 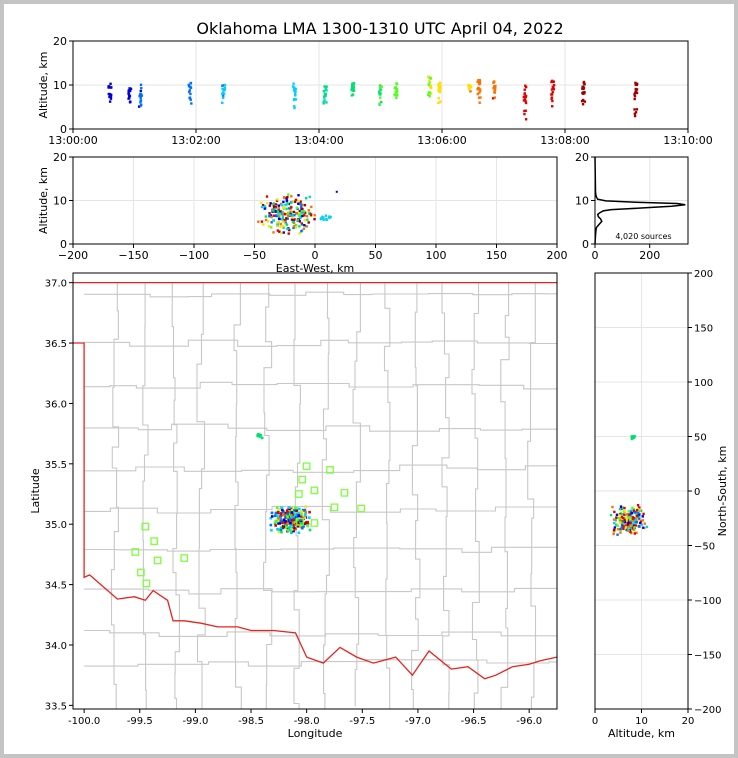 What do you see at coordinates (60, 41) in the screenshot?
I see `y-tick-label: 20` at bounding box center [60, 41].